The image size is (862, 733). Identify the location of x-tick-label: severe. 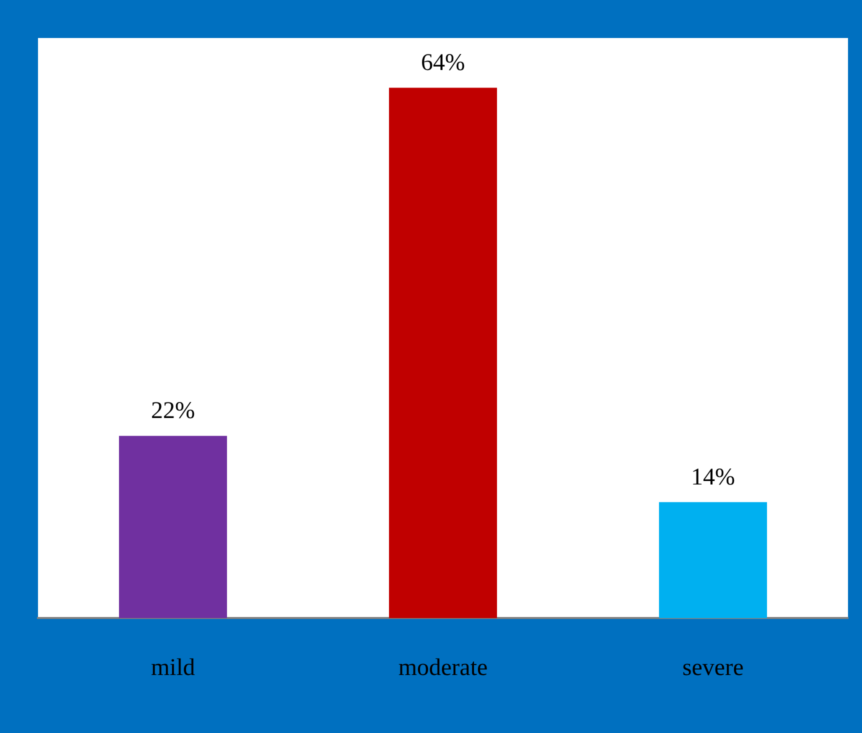
(713, 667).